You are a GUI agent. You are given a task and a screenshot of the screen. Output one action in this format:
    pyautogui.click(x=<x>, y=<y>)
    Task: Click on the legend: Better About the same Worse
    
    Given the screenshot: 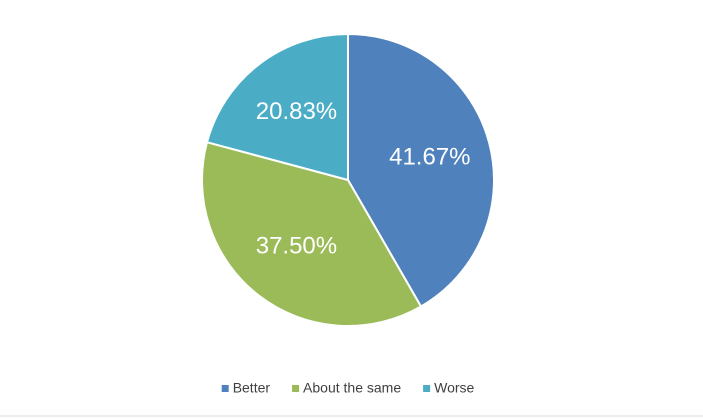 What is the action you would take?
    pyautogui.click(x=348, y=388)
    